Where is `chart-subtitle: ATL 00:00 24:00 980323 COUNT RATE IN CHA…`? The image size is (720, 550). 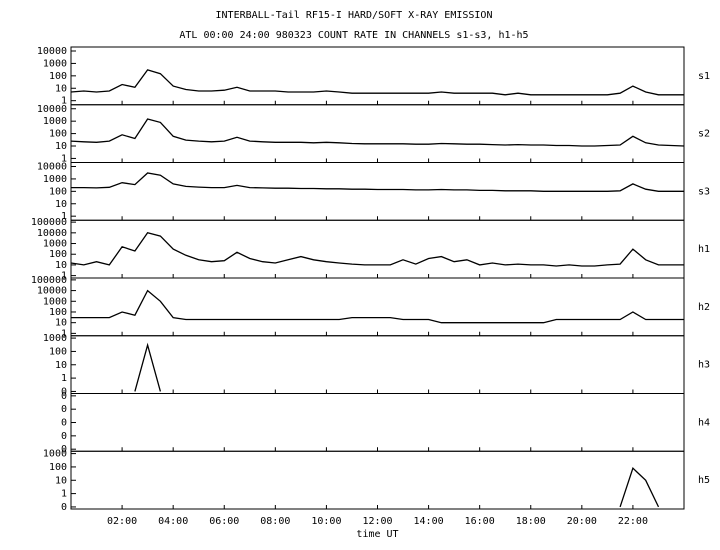
chart-subtitle: ATL 00:00 24:00 980323 COUNT RATE IN CHA… is located at coordinates (353, 35).